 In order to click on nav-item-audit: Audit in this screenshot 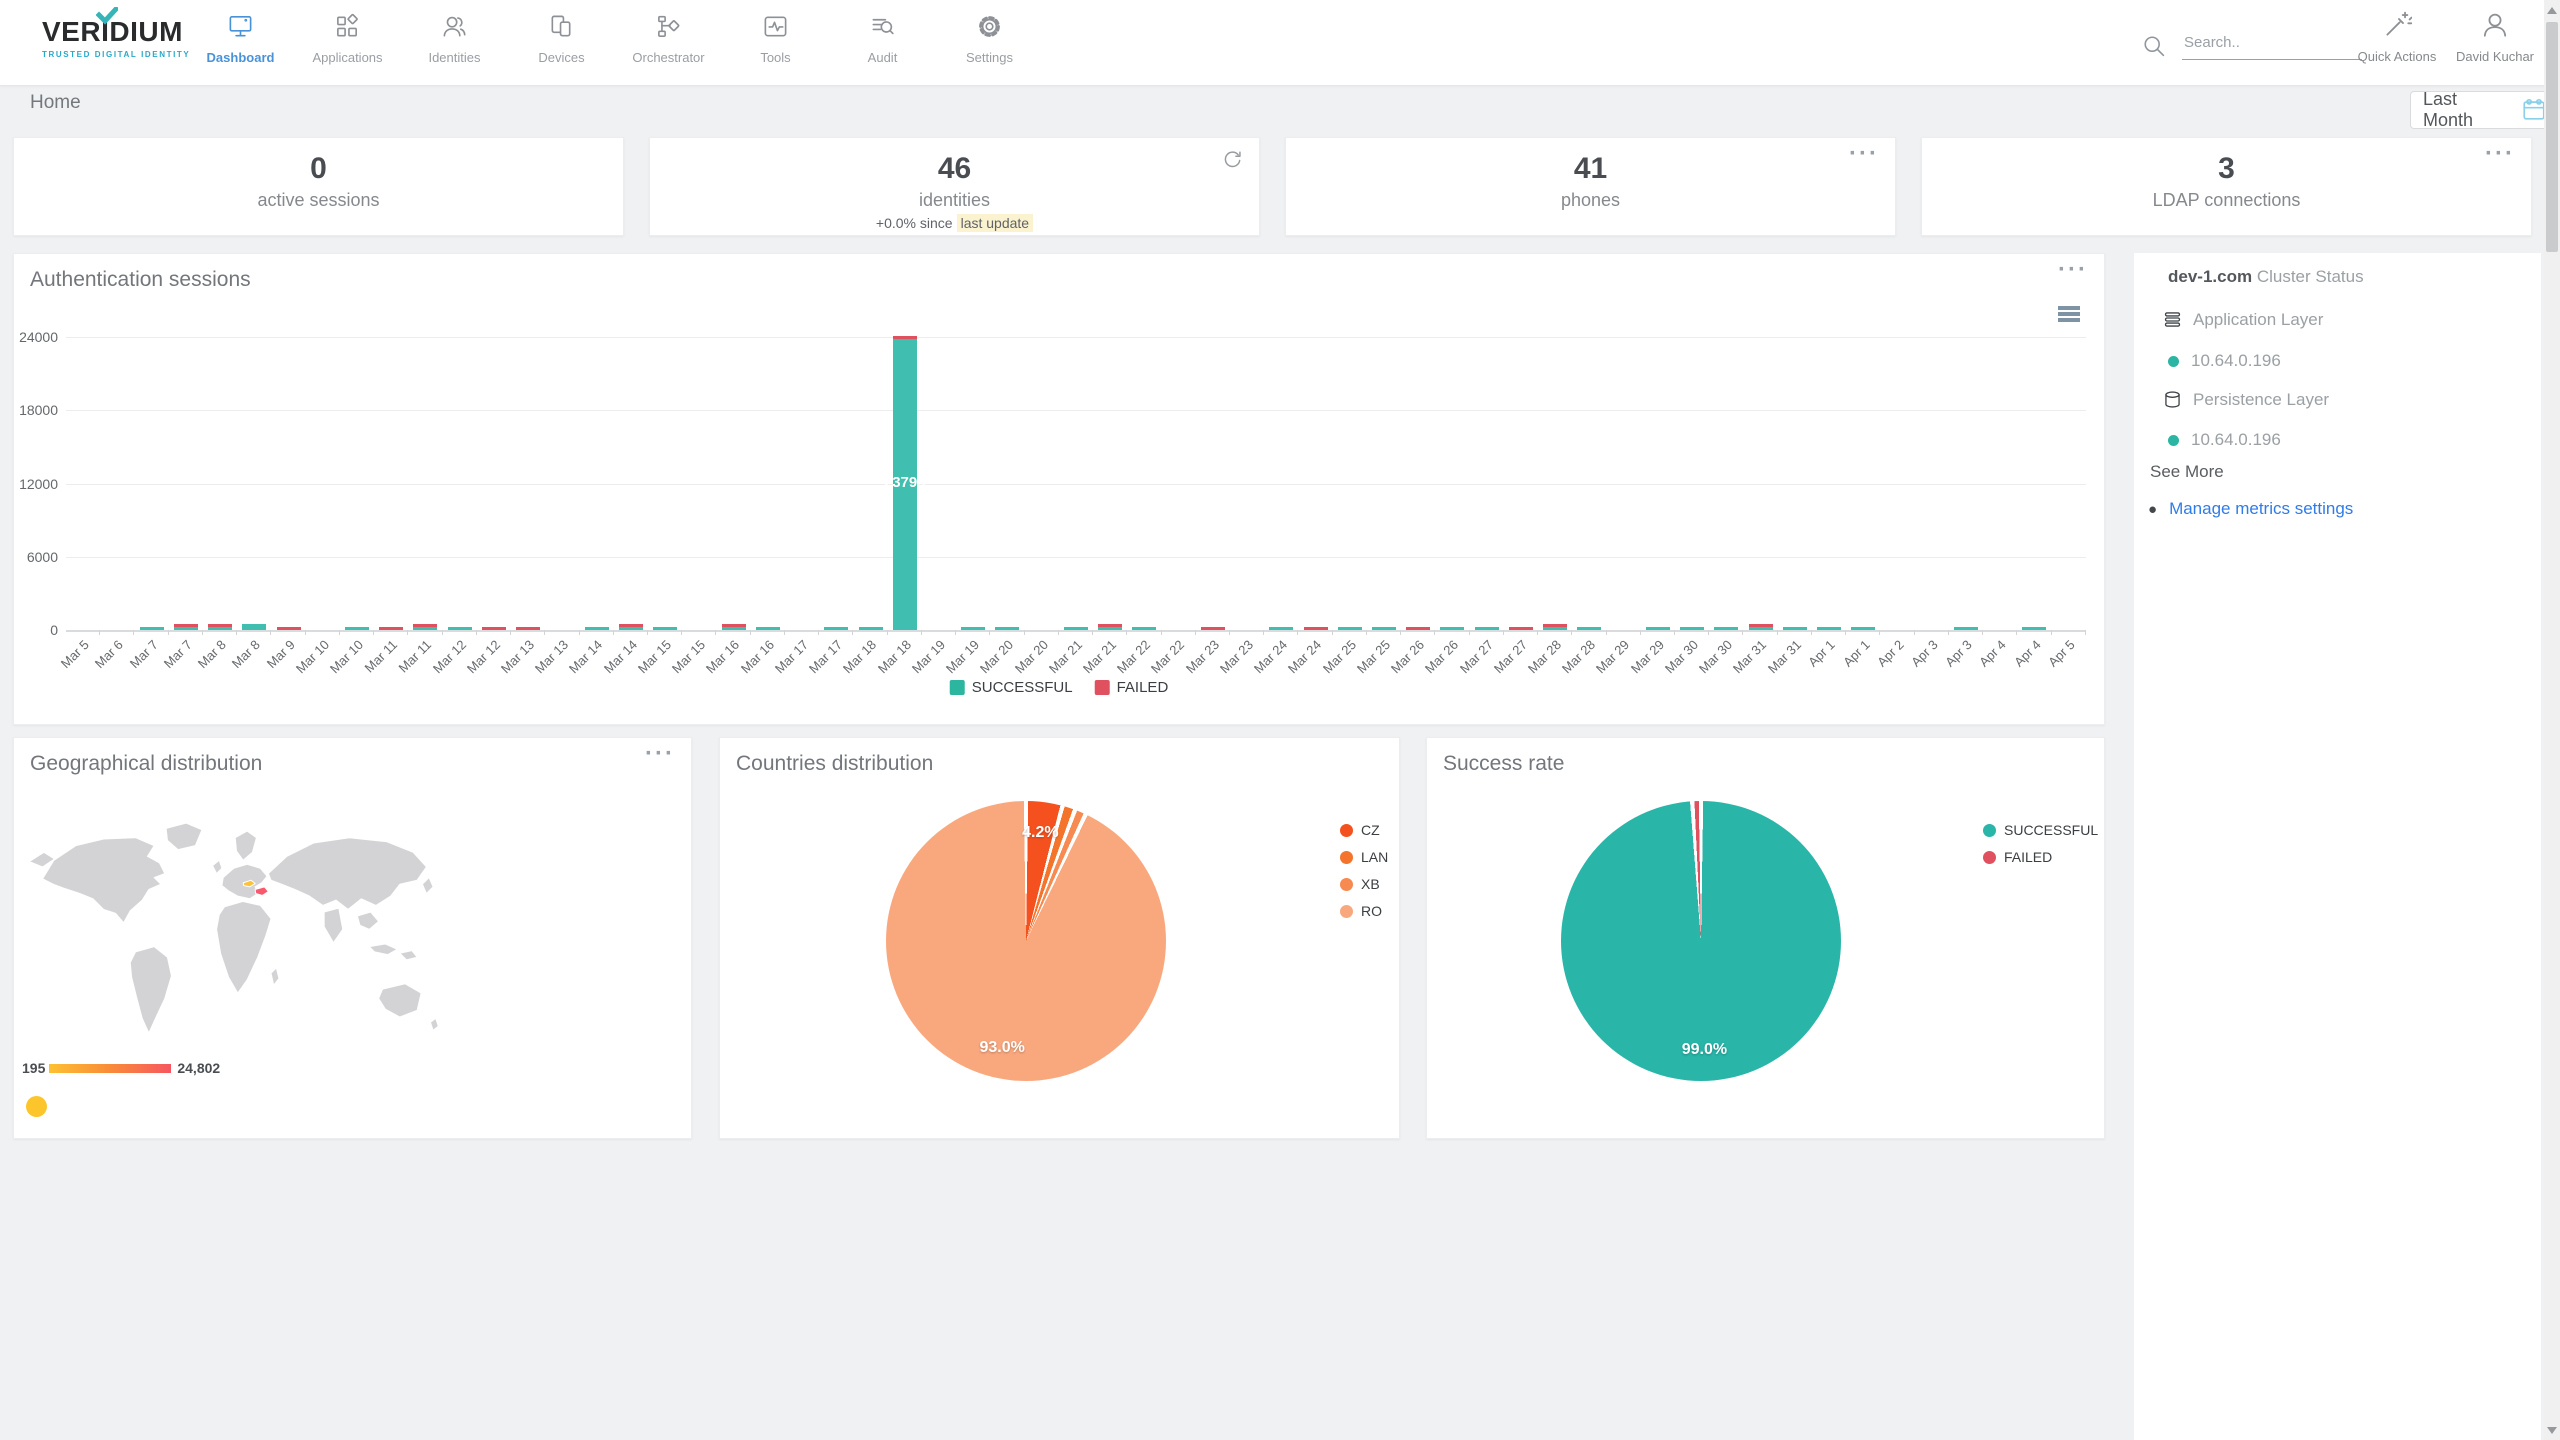, I will do `click(882, 42)`.